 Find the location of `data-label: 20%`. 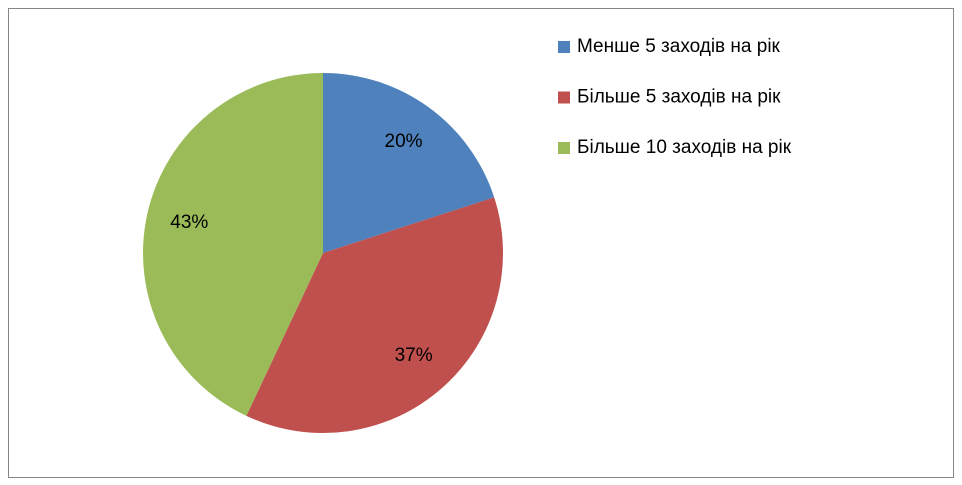

data-label: 20% is located at coordinates (404, 141).